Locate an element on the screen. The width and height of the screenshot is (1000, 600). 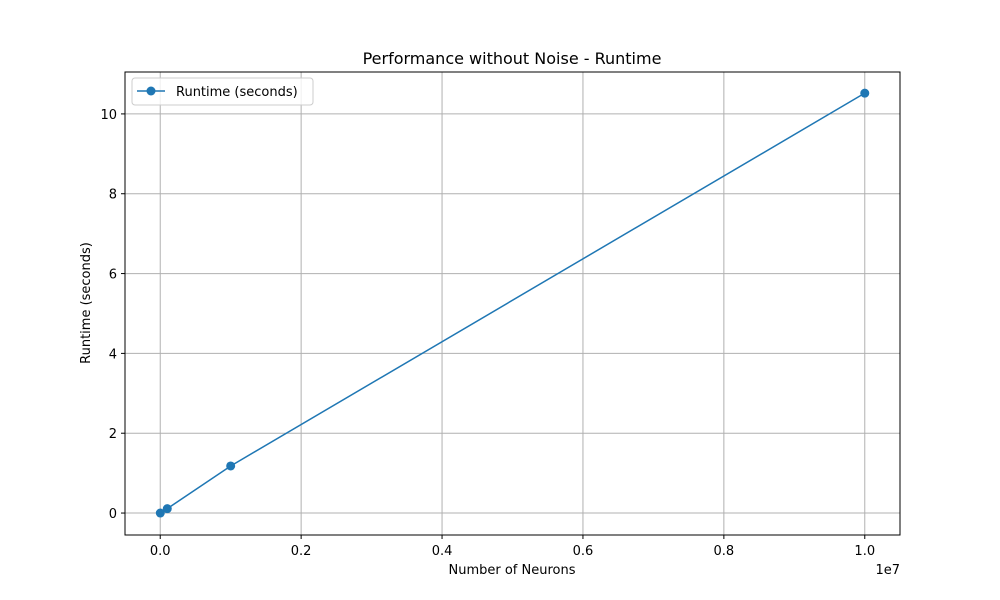
legend-frame is located at coordinates (222, 91).